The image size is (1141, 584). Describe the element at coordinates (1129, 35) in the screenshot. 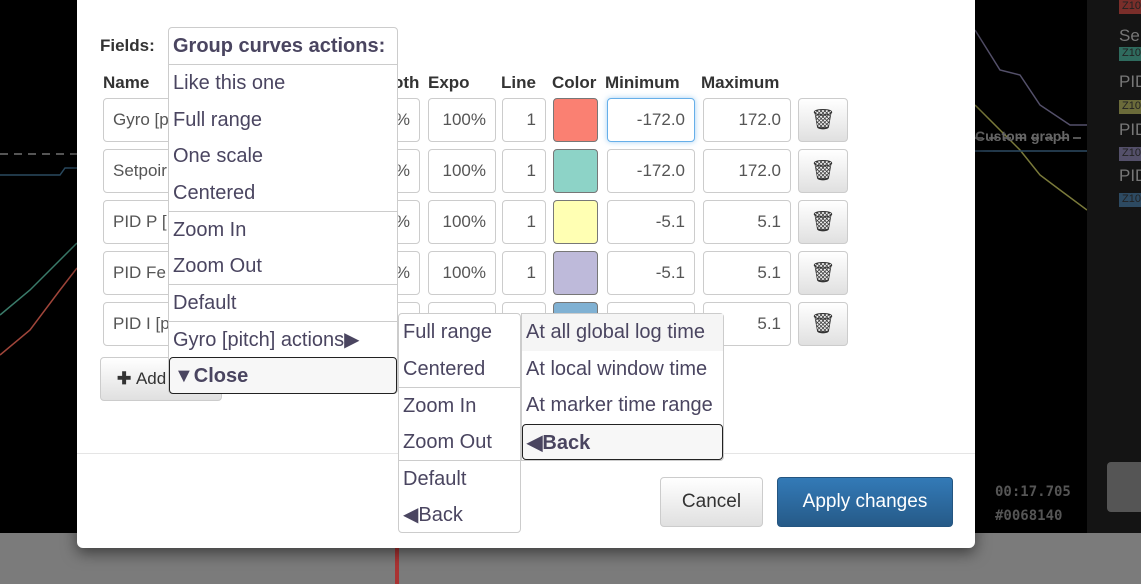

I see `legend-label: Se` at that location.